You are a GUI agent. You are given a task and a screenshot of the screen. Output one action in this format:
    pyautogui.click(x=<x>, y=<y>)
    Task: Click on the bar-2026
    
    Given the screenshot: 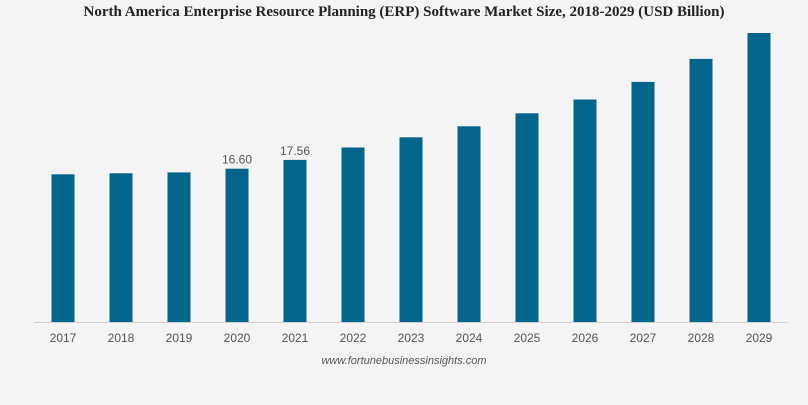 What is the action you would take?
    pyautogui.click(x=585, y=210)
    